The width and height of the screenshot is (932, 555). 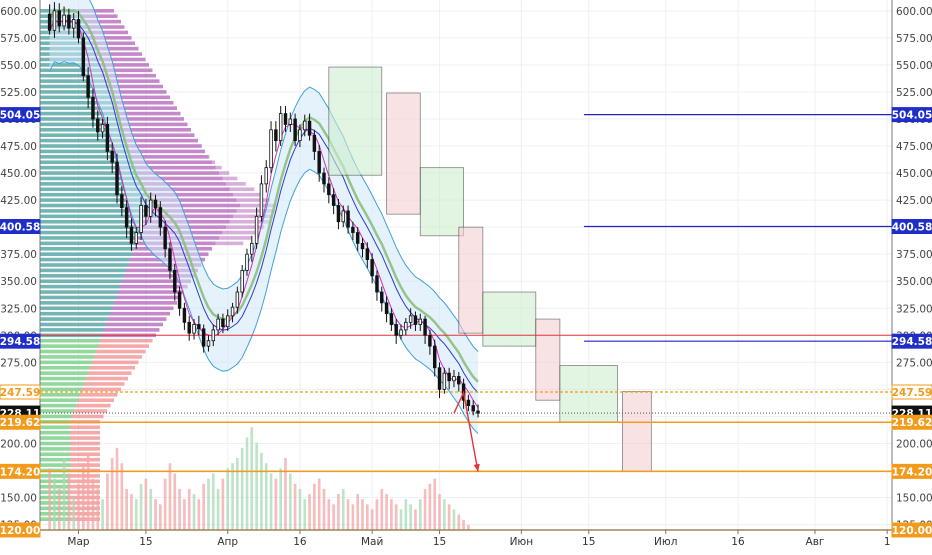 What do you see at coordinates (18, 309) in the screenshot?
I see `y-tick-label-left: 325.00` at bounding box center [18, 309].